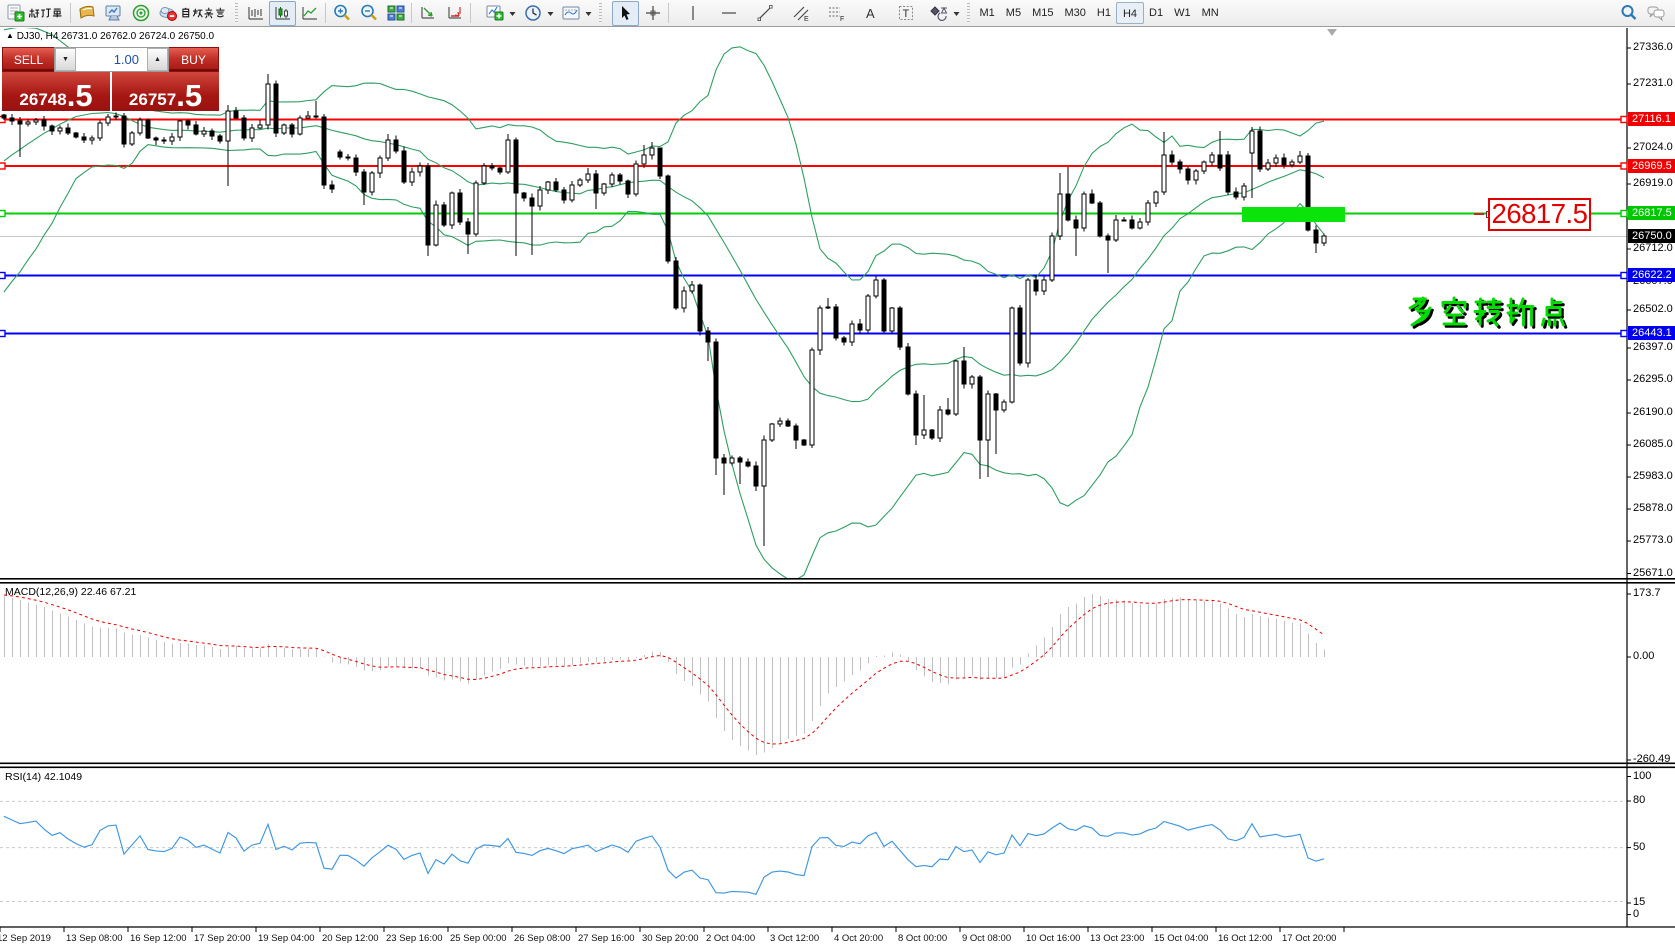  I want to click on svg-text: F, so click(842, 19).